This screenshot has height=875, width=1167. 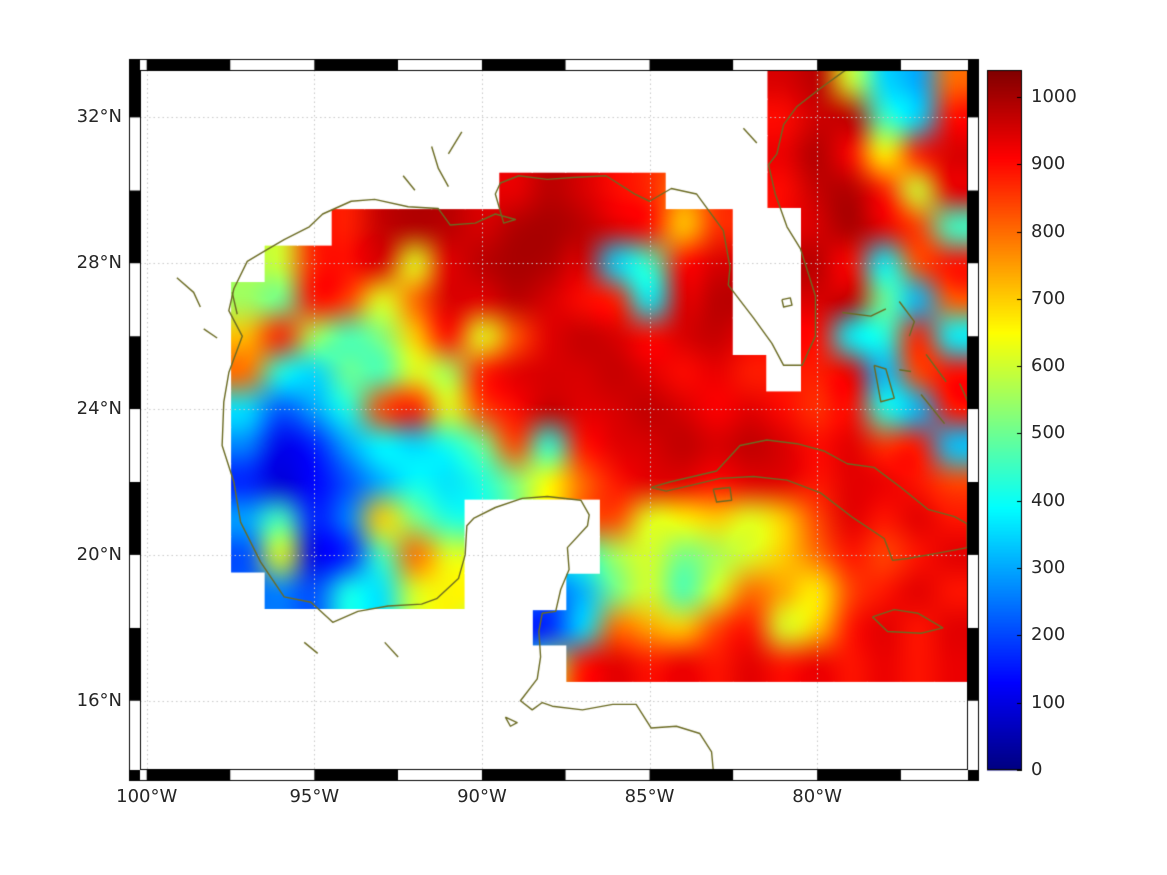 What do you see at coordinates (1048, 298) in the screenshot?
I see `colorbar-tick-label-700: 700` at bounding box center [1048, 298].